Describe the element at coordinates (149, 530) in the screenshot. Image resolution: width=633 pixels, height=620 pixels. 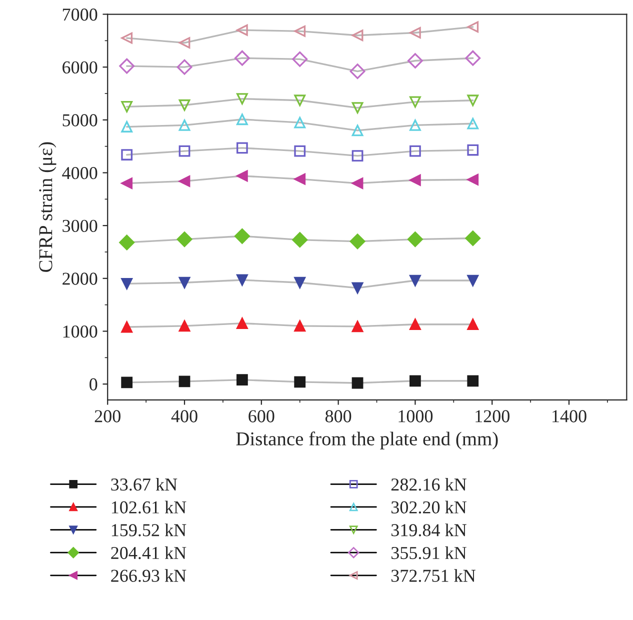
I see `legend-label: 159.52 kN` at that location.